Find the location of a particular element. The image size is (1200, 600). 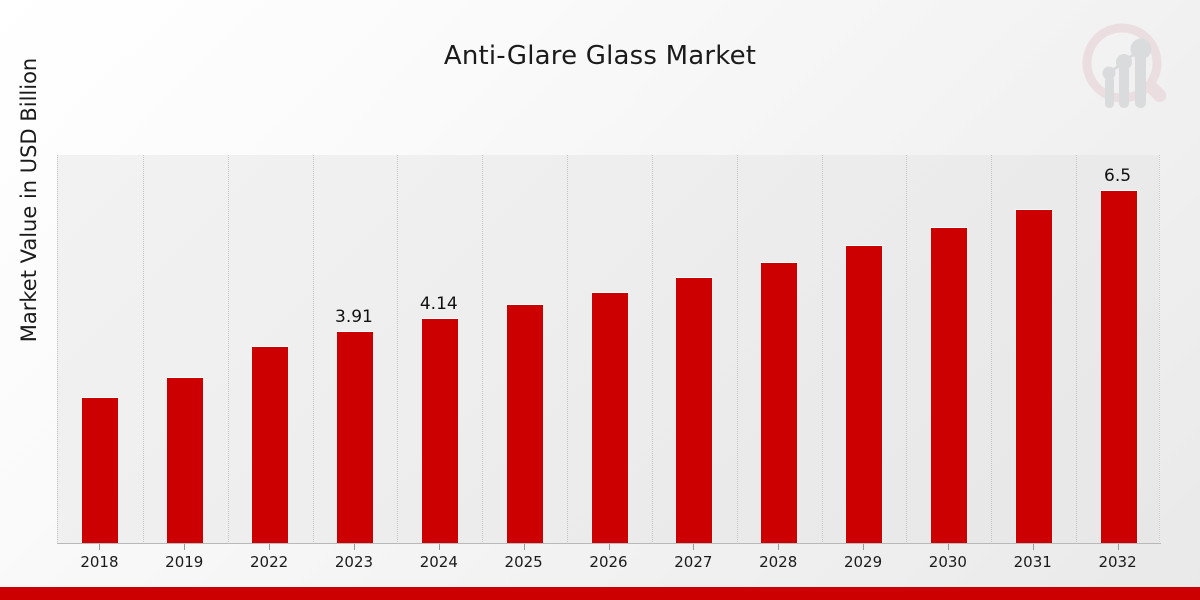

bar-2019 is located at coordinates (185, 460).